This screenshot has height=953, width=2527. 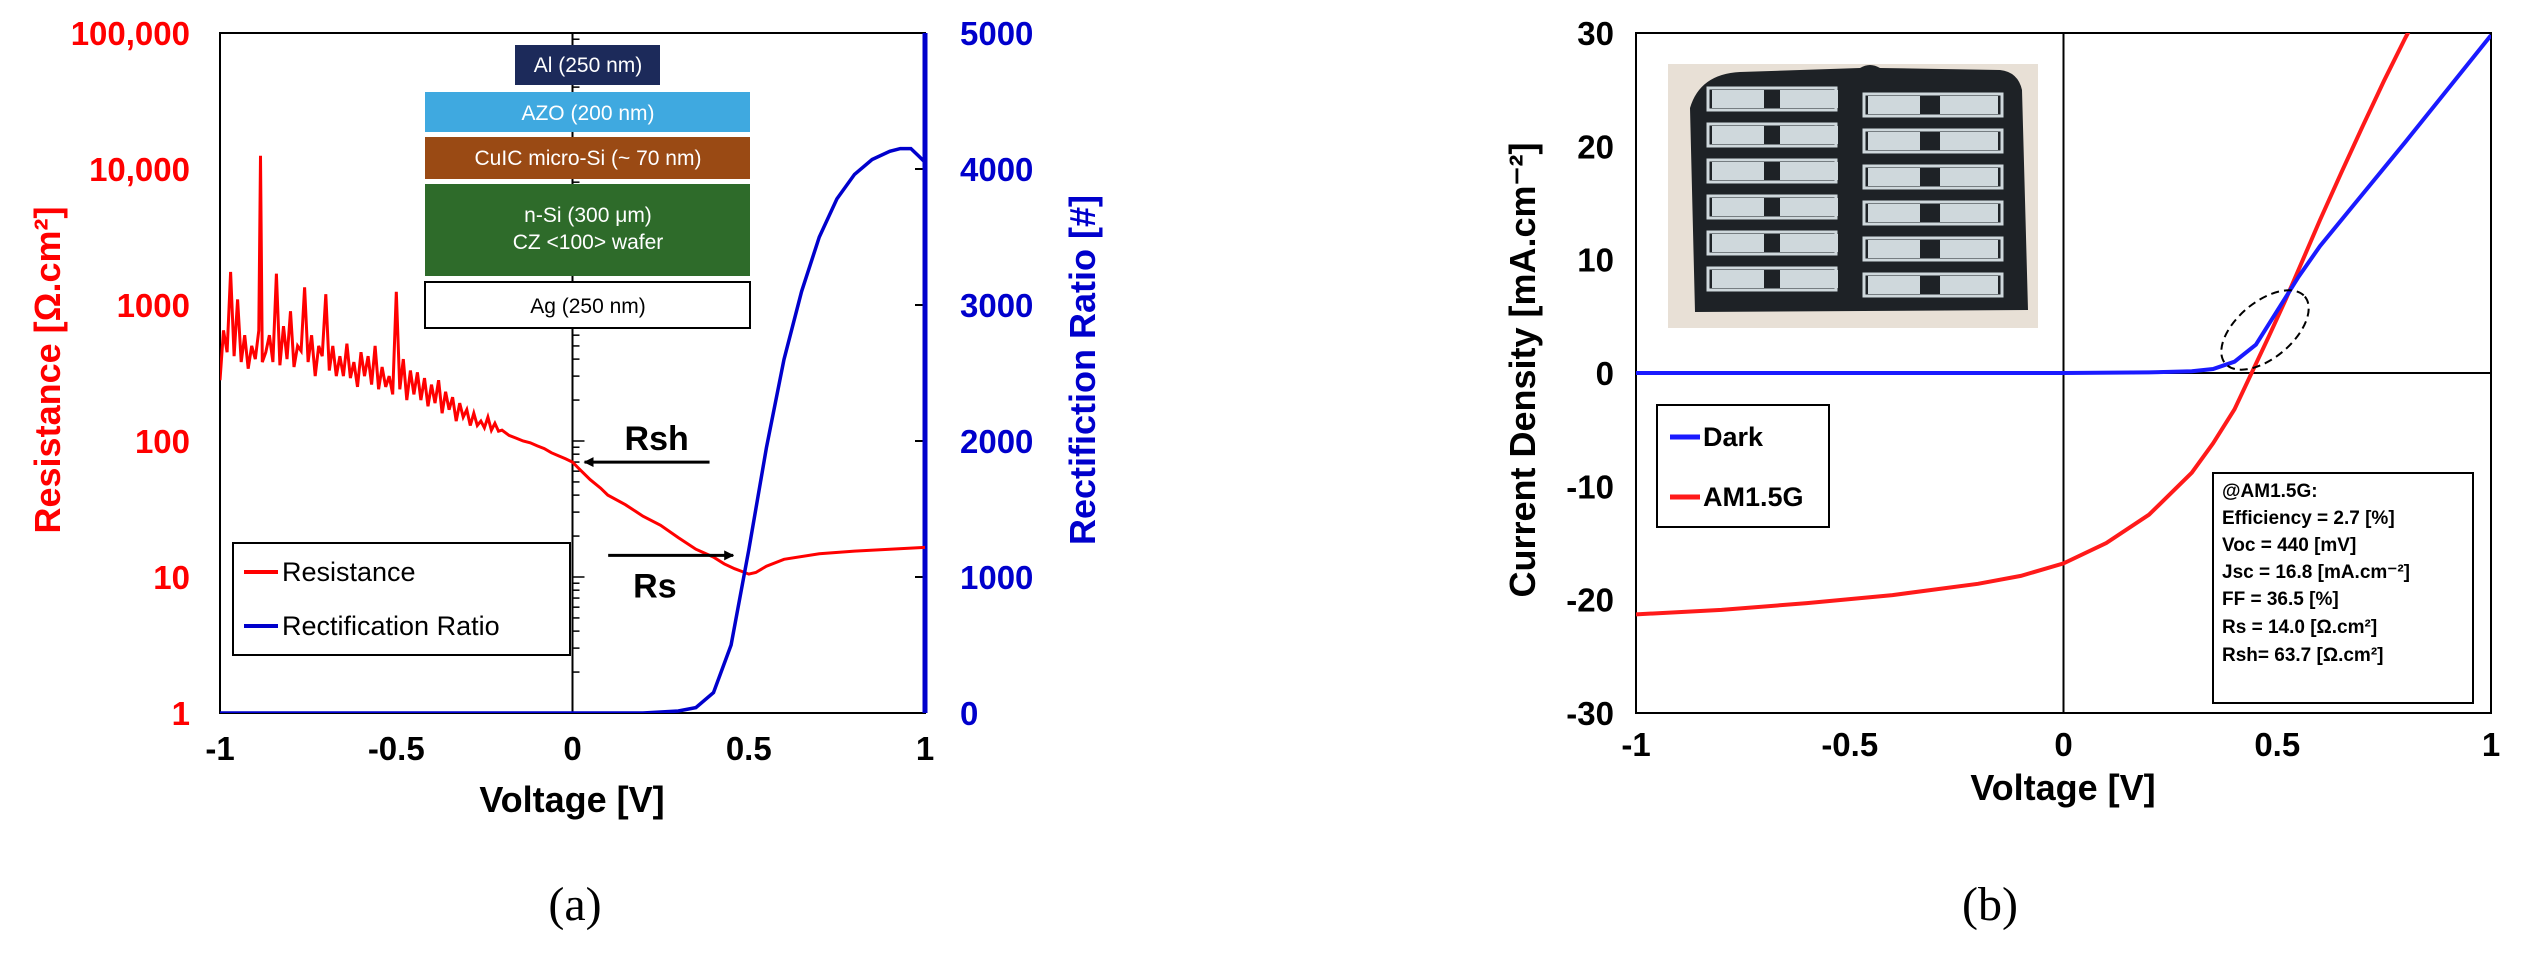 I want to click on info-efficiency: Efficiency = 2.7 [%], so click(x=2308, y=518).